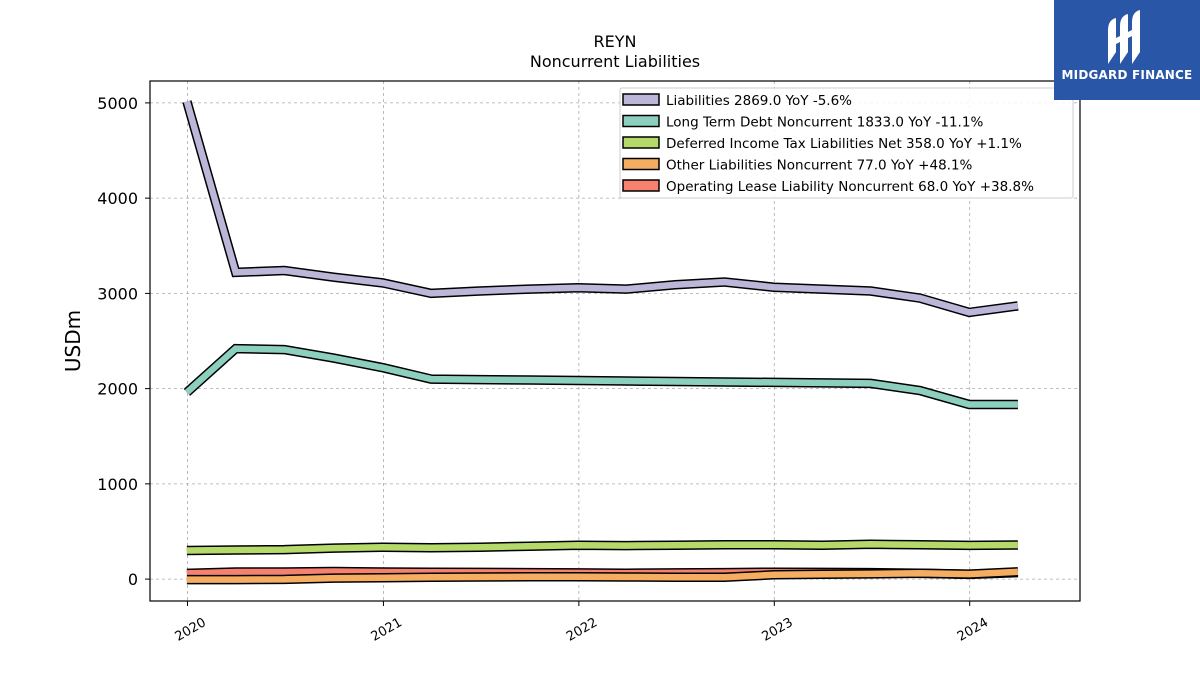  I want to click on legend-box, so click(846, 143).